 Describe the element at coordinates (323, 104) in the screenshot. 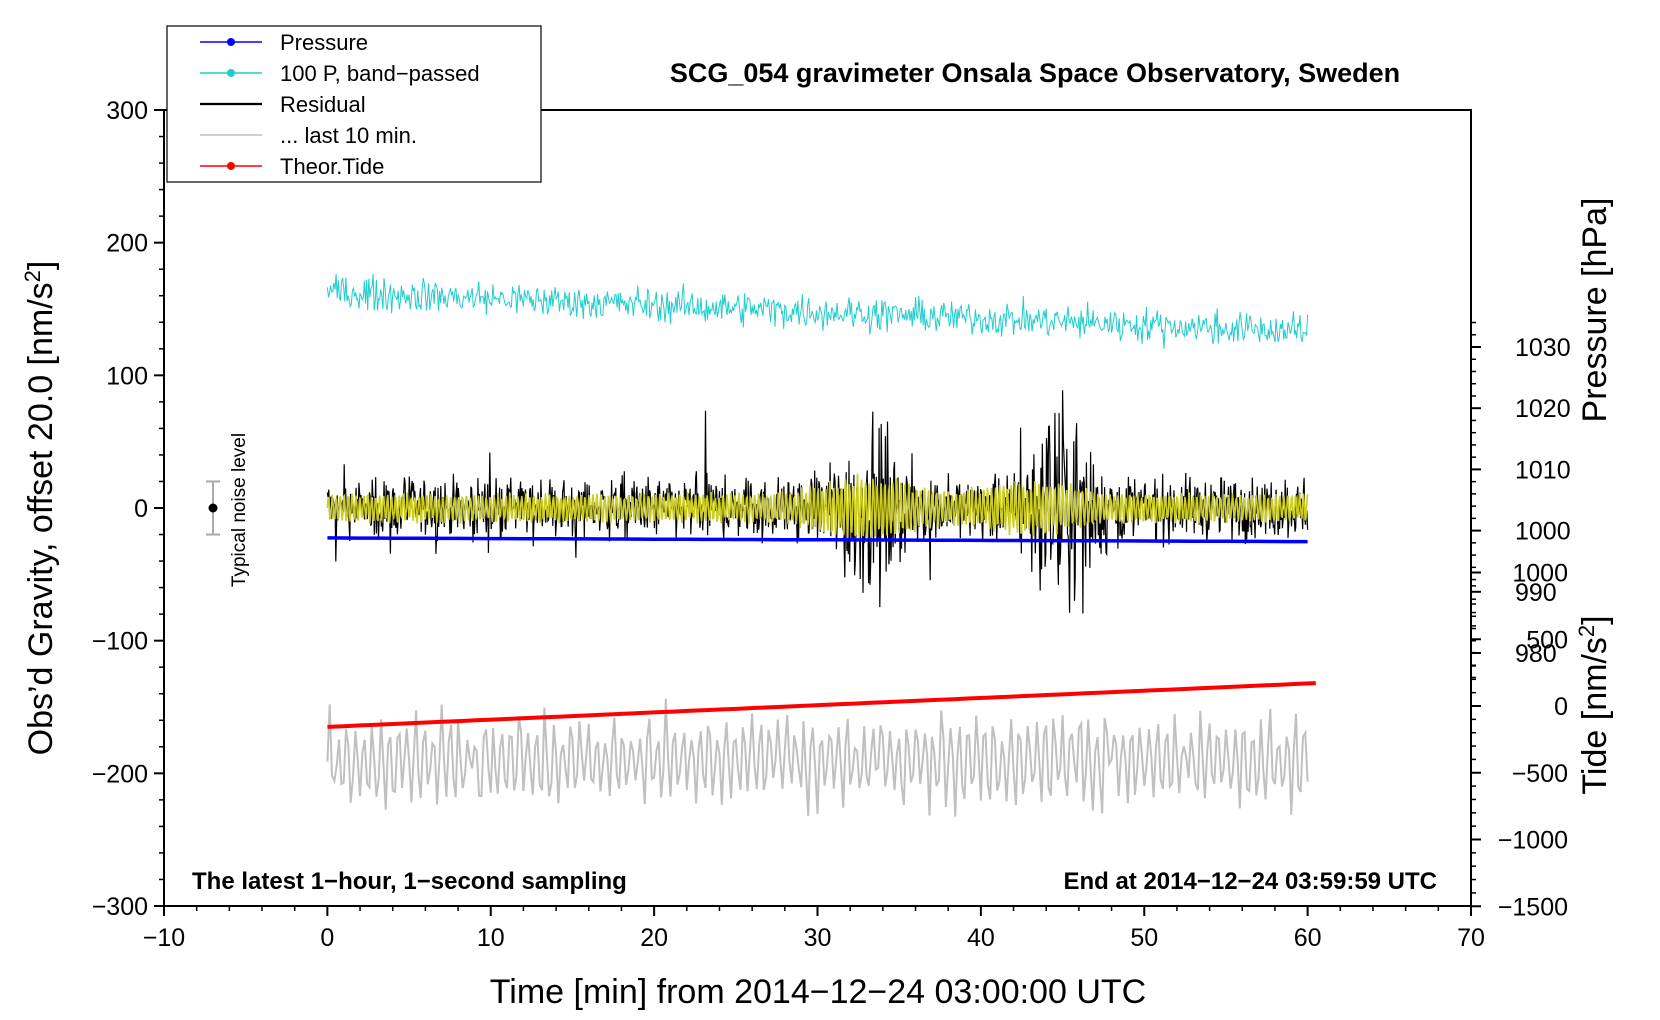

I see `legend-label: Residual` at that location.